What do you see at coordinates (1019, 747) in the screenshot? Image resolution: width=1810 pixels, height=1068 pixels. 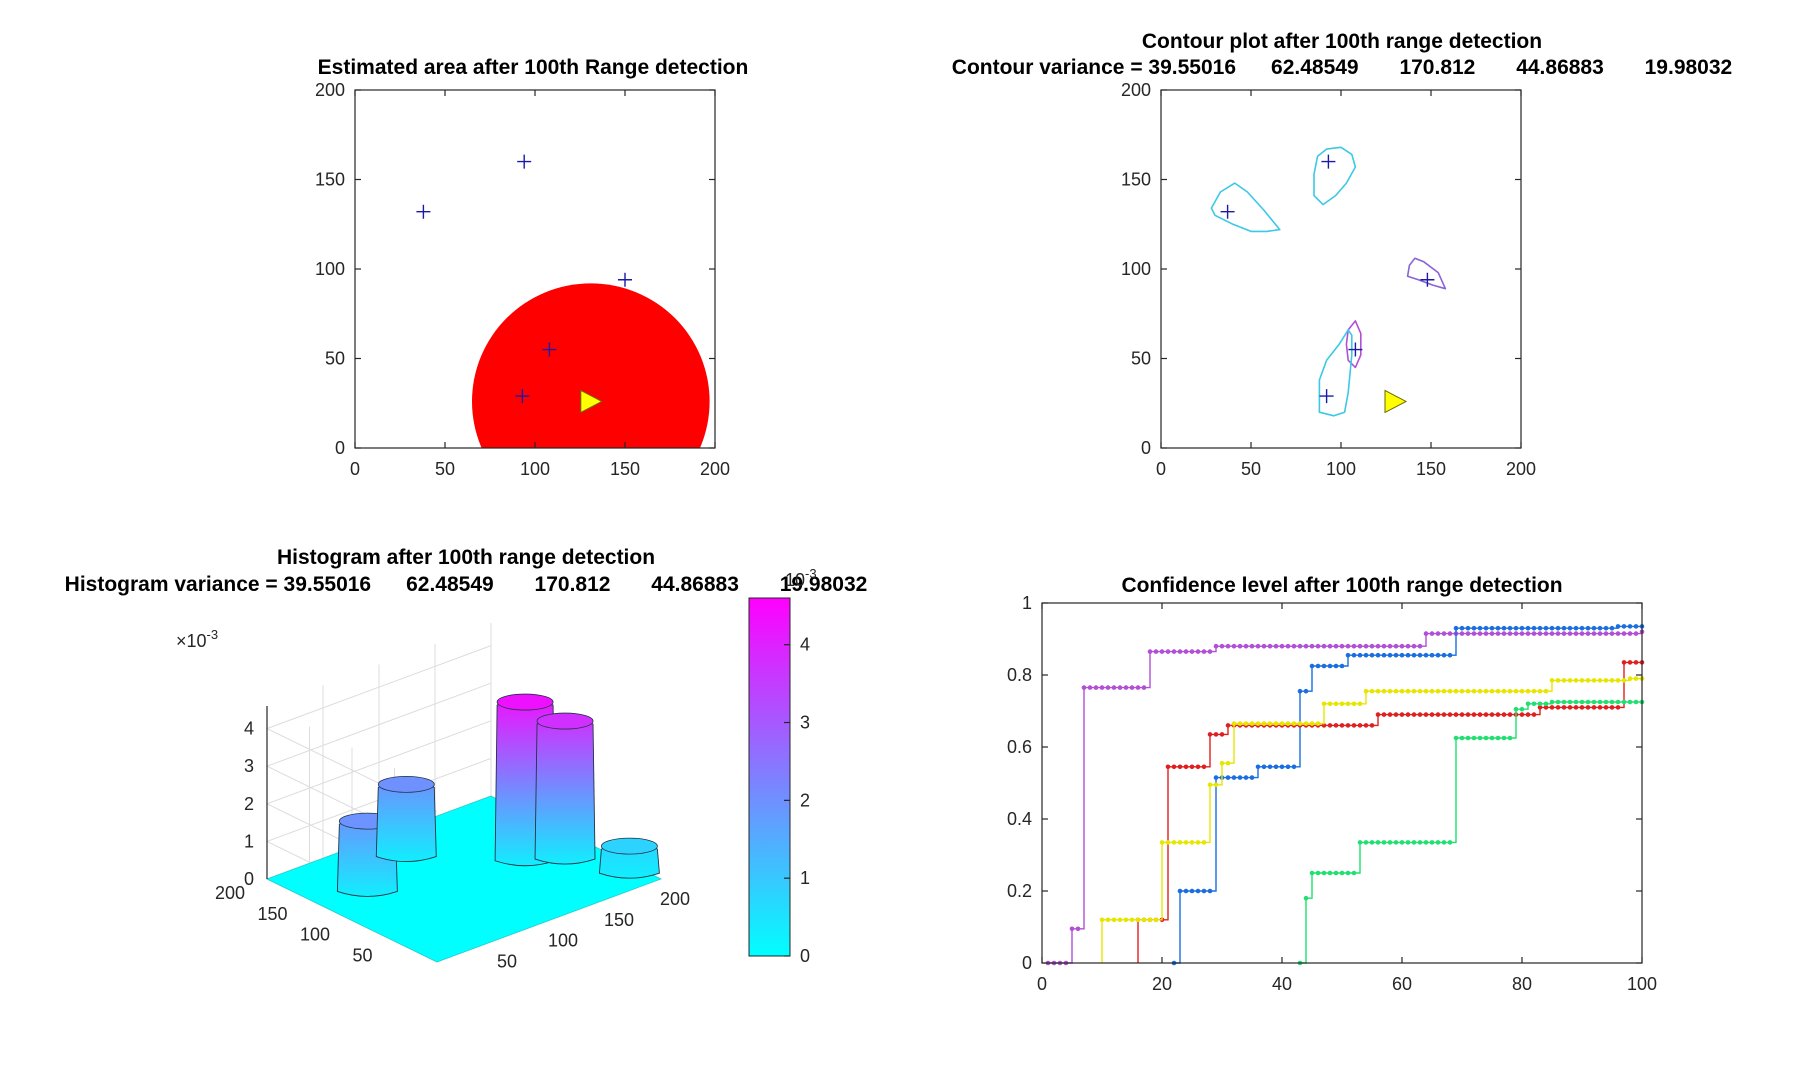 I see `confidence-ytick-label: 0.6` at bounding box center [1019, 747].